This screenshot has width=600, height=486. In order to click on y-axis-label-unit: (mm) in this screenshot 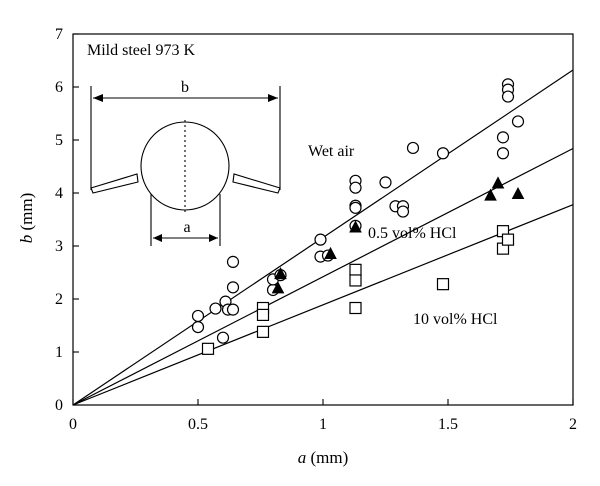, I will do `click(26, 212)`.